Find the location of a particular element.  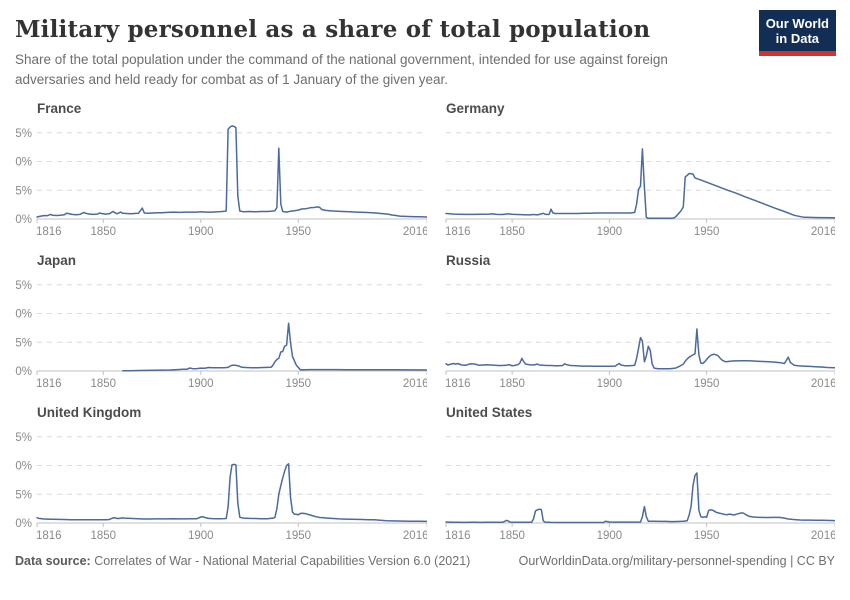

line-chart-germany: 1816 1850 1900 1950 2016 is located at coordinates (640, 184).